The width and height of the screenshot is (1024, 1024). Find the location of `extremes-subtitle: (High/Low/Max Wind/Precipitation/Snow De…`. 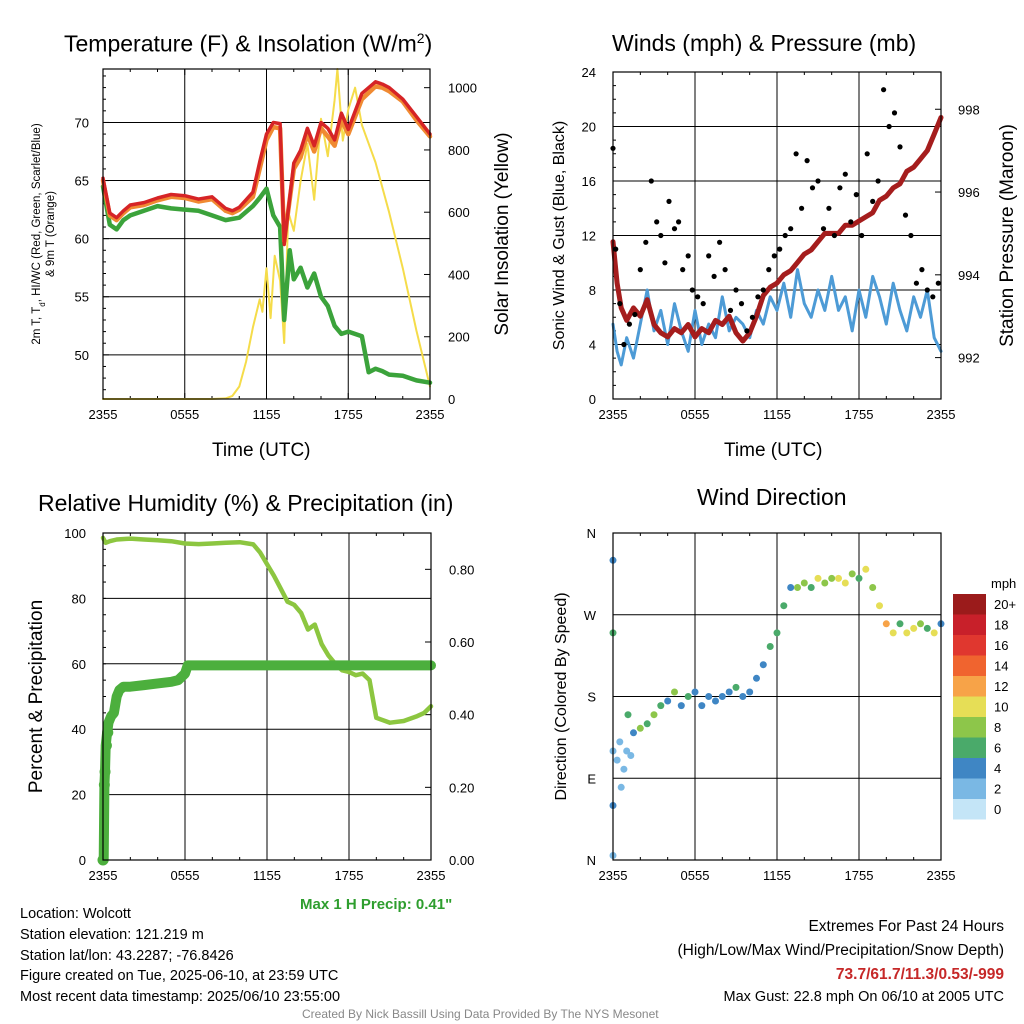

extremes-subtitle: (High/Low/Max Wind/Precipitation/Snow De… is located at coordinates (841, 950).